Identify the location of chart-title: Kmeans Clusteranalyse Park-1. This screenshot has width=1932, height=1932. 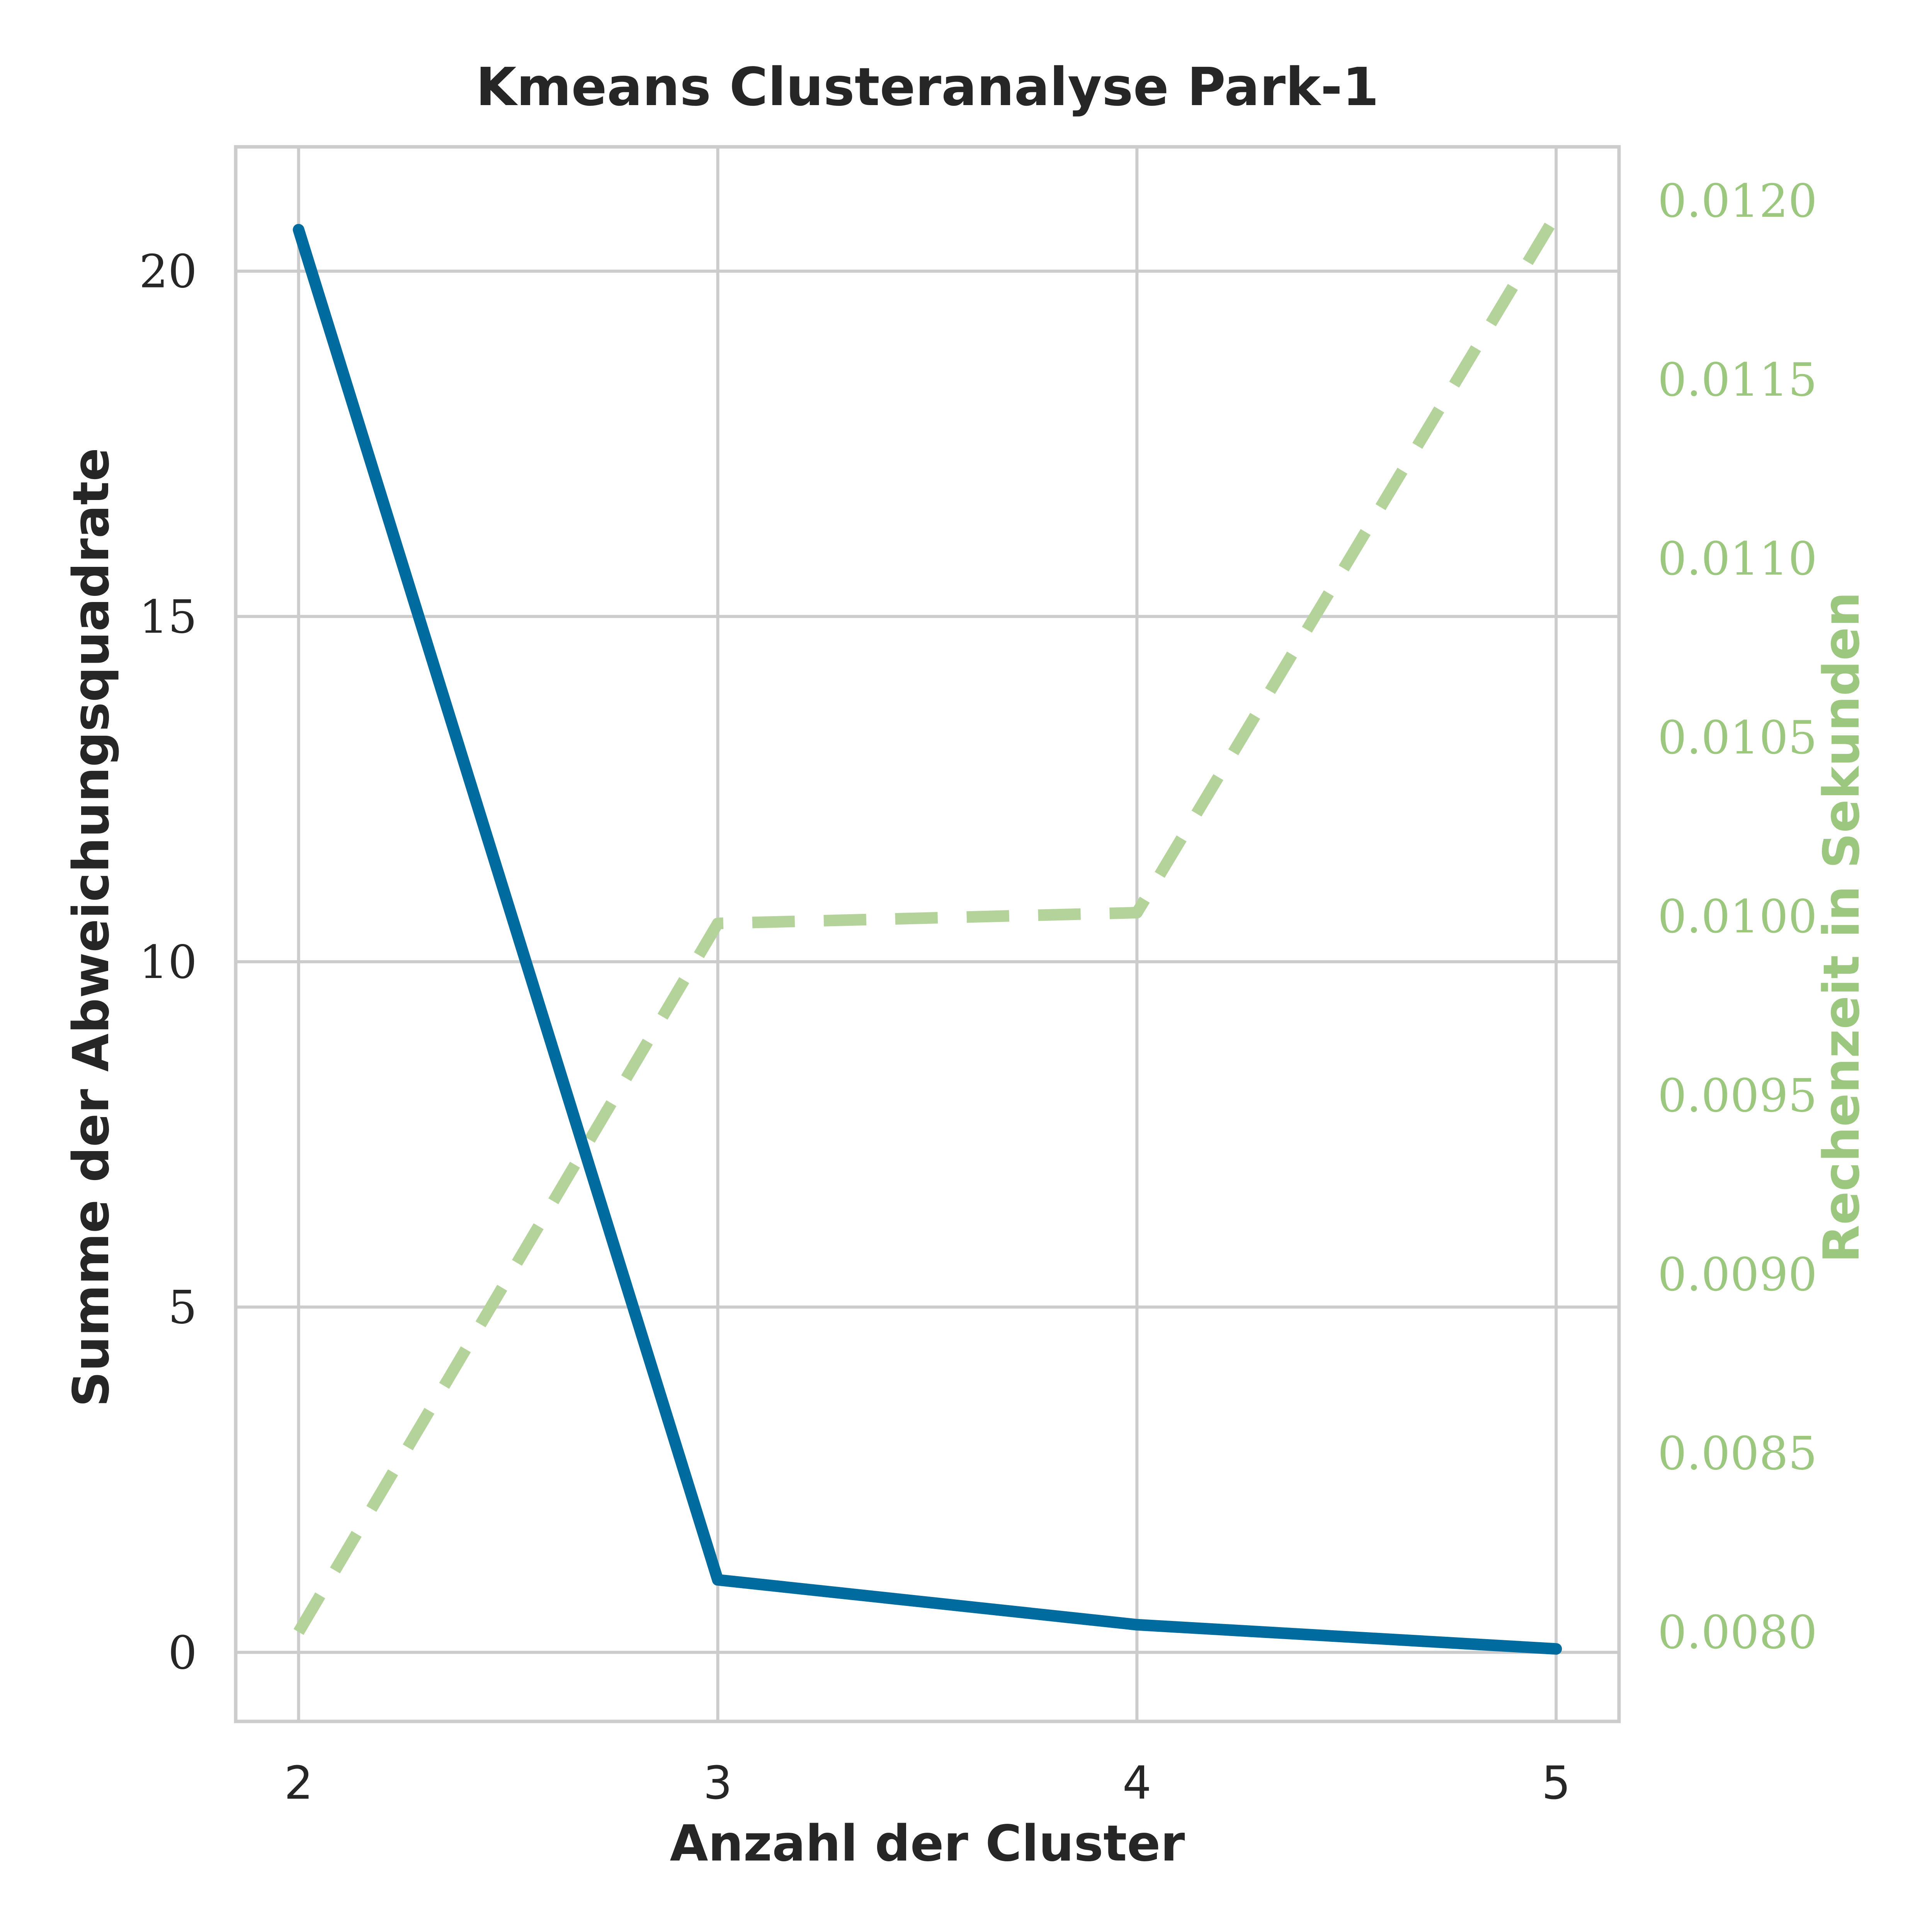
(928, 87).